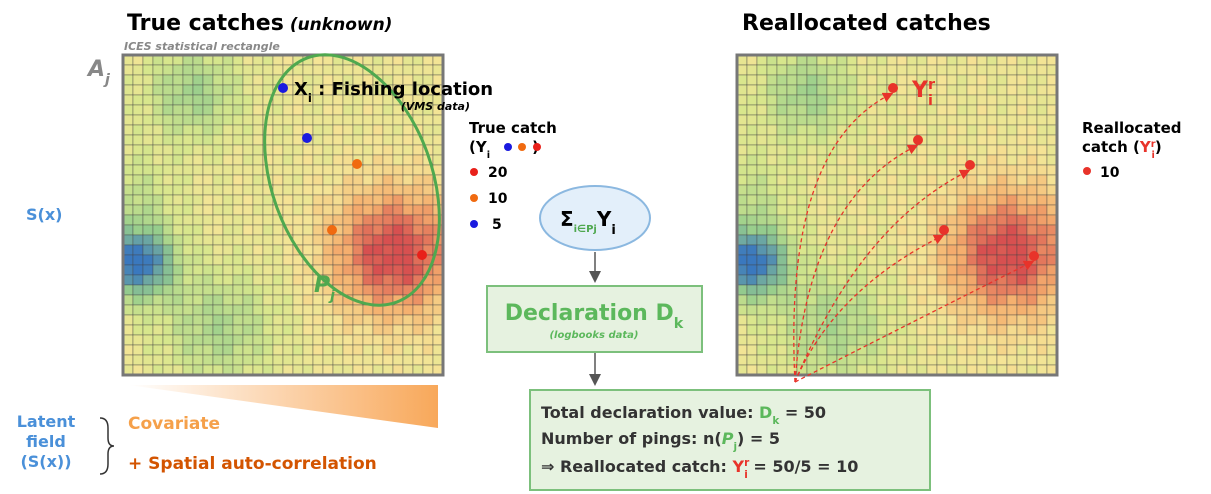  Describe the element at coordinates (589, 313) in the screenshot. I see `decl: Declaration D` at that location.